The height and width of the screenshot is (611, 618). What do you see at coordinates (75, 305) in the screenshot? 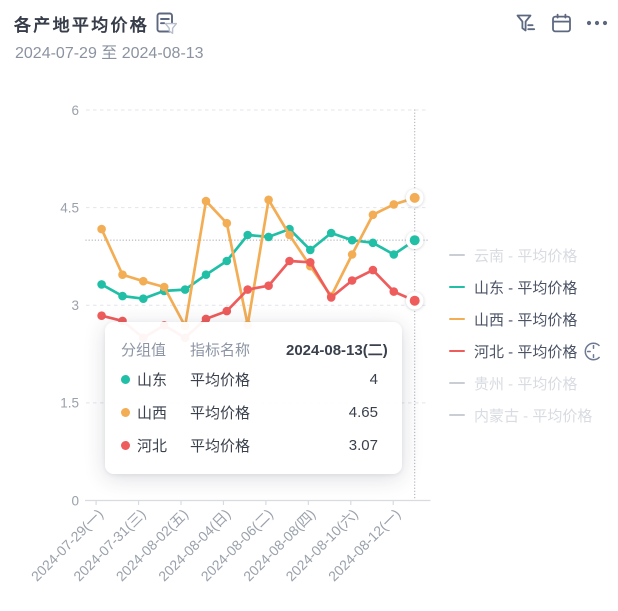
I see `svg-text: 3` at bounding box center [75, 305].